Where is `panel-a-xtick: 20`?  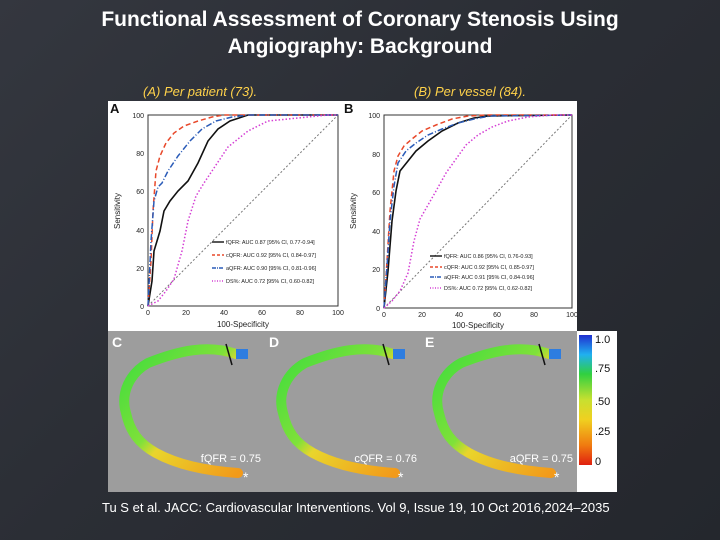 panel-a-xtick: 20 is located at coordinates (186, 313).